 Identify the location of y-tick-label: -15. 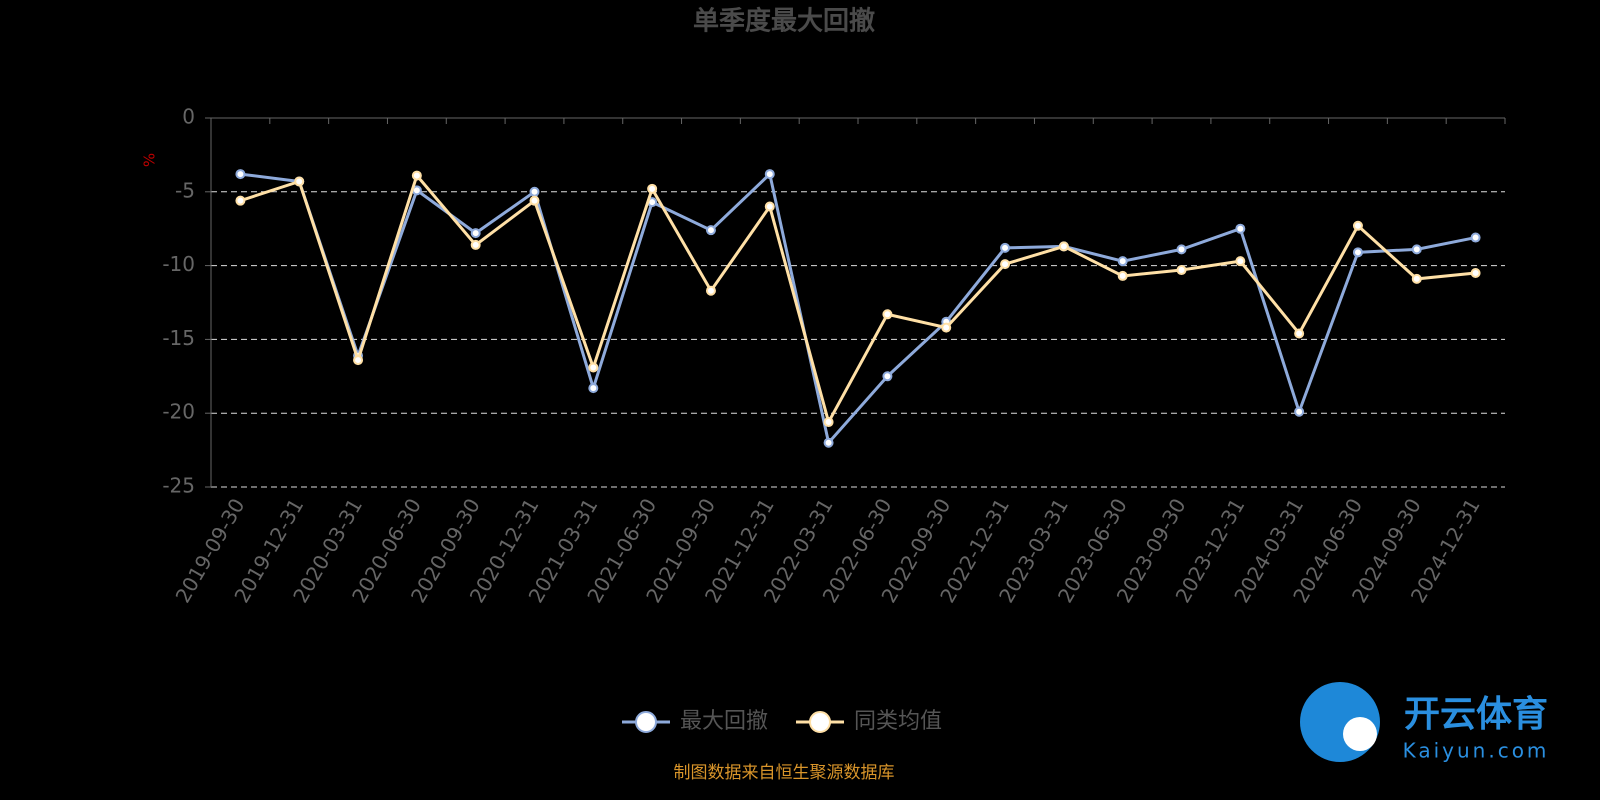
(178, 338).